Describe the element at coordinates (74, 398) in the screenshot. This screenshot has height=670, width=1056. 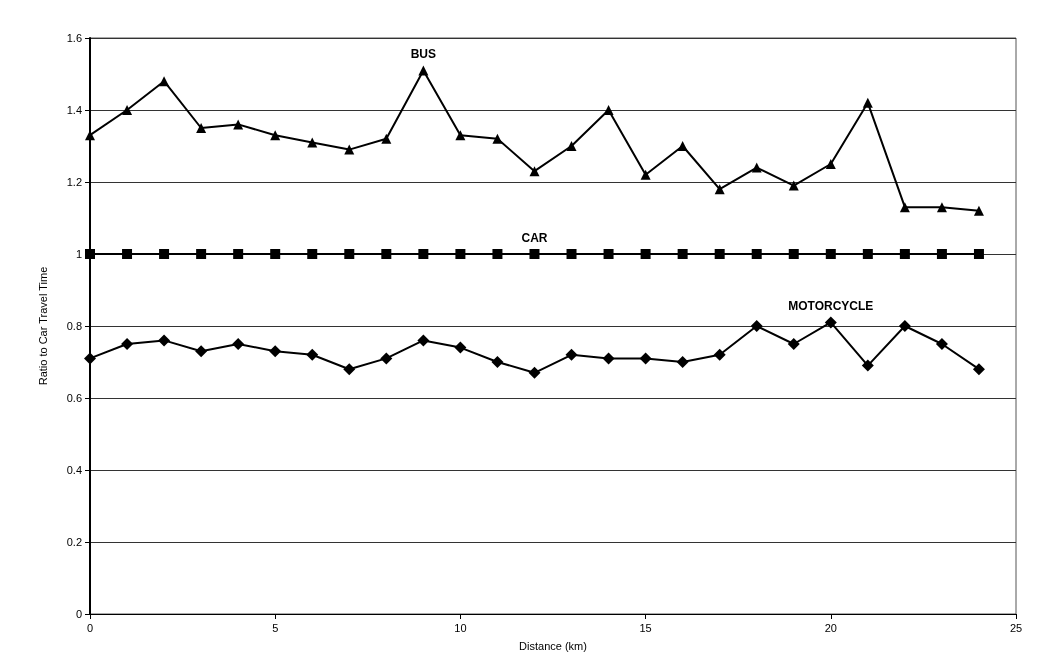
I see `y-tick-label: 0.6` at that location.